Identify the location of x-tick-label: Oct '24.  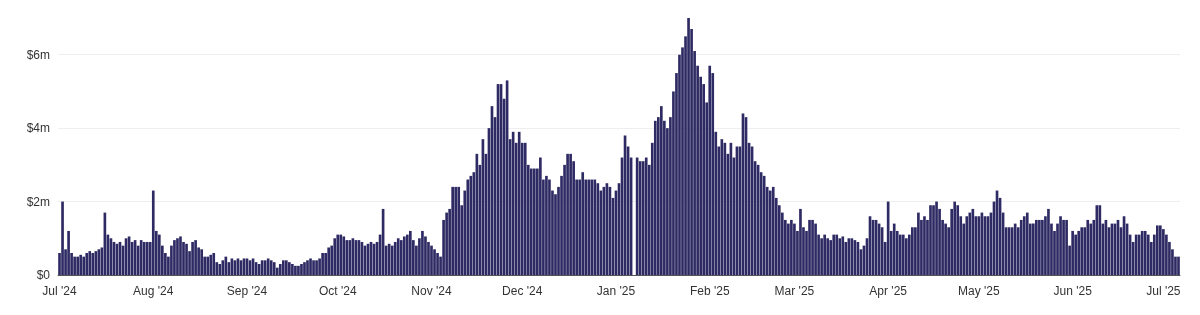
(337, 291).